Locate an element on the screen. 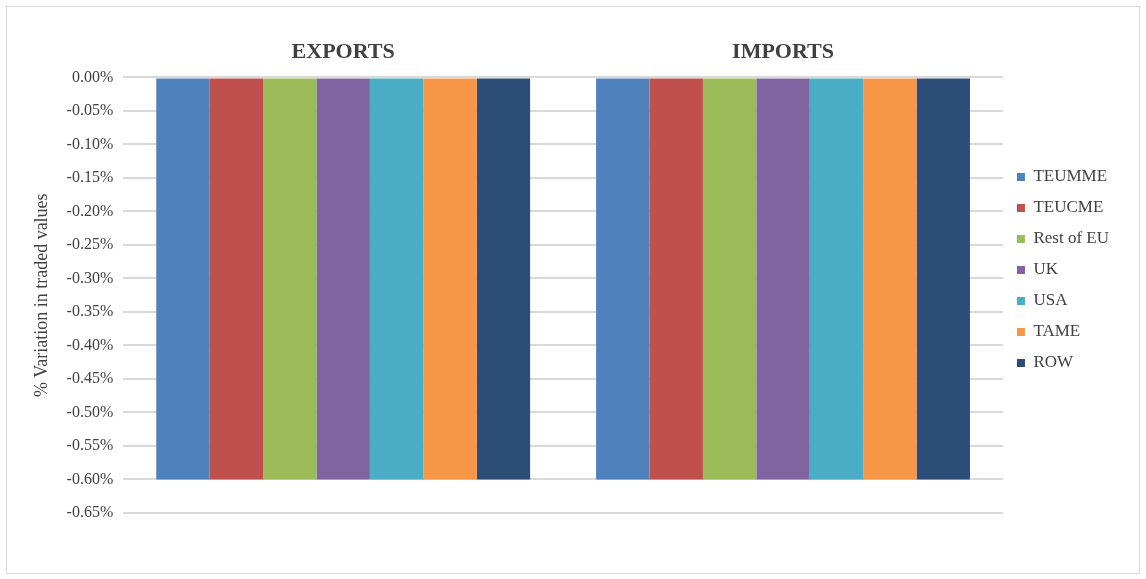  y-tick-label: -0.50% is located at coordinates (90, 411).